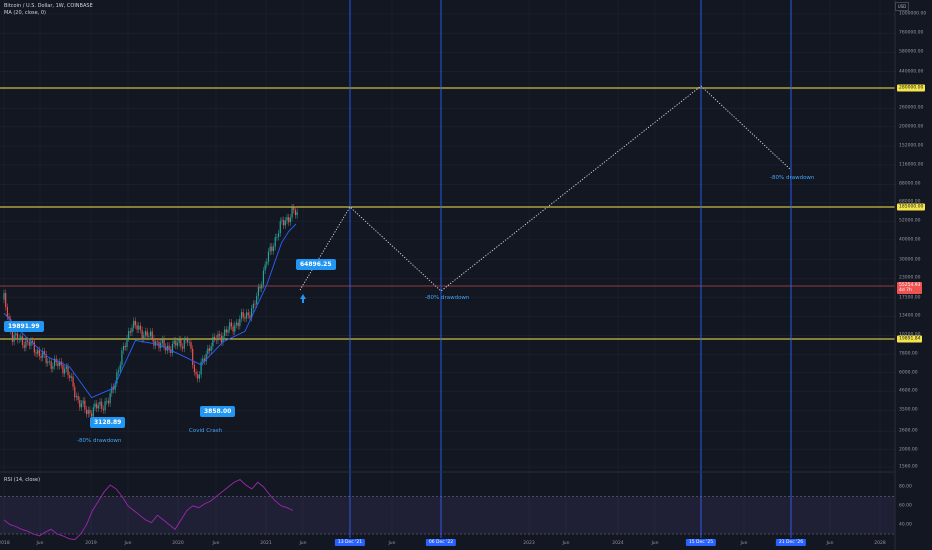 The height and width of the screenshot is (550, 932). Describe the element at coordinates (905, 487) in the screenshot. I see `rsi-axis-label: 80.00` at that location.